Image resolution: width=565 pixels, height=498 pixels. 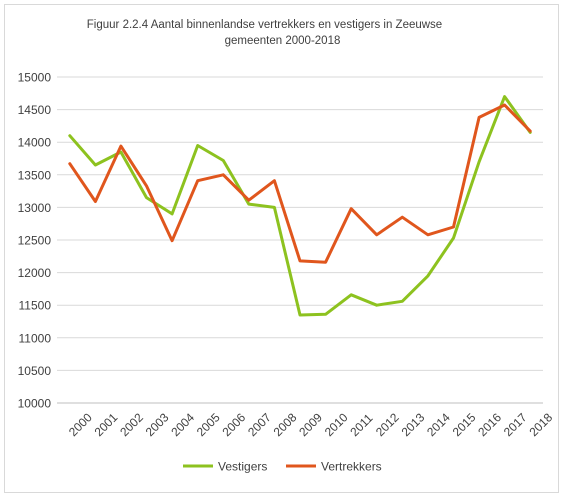 I want to click on x-tick-label: 2009, so click(x=310, y=424).